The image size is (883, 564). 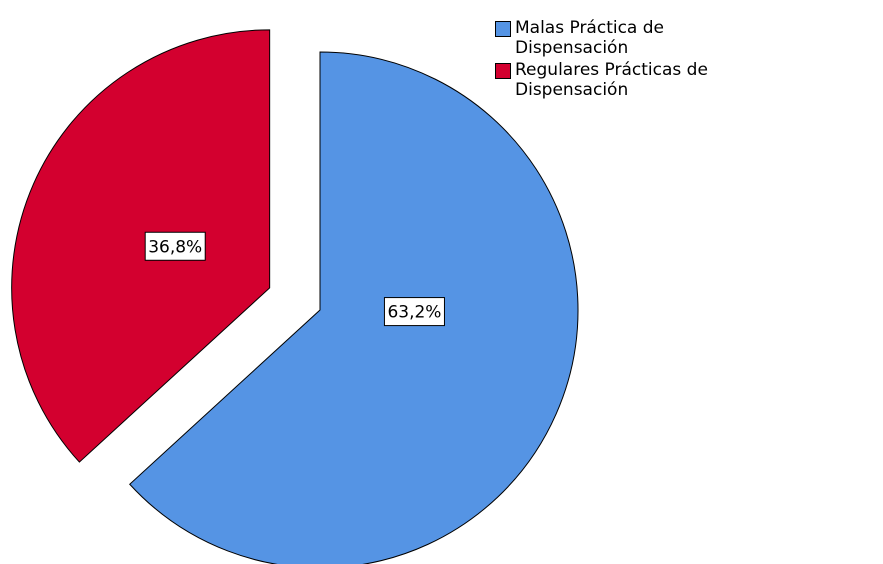 I want to click on data-label: 36,8%, so click(x=175, y=246).